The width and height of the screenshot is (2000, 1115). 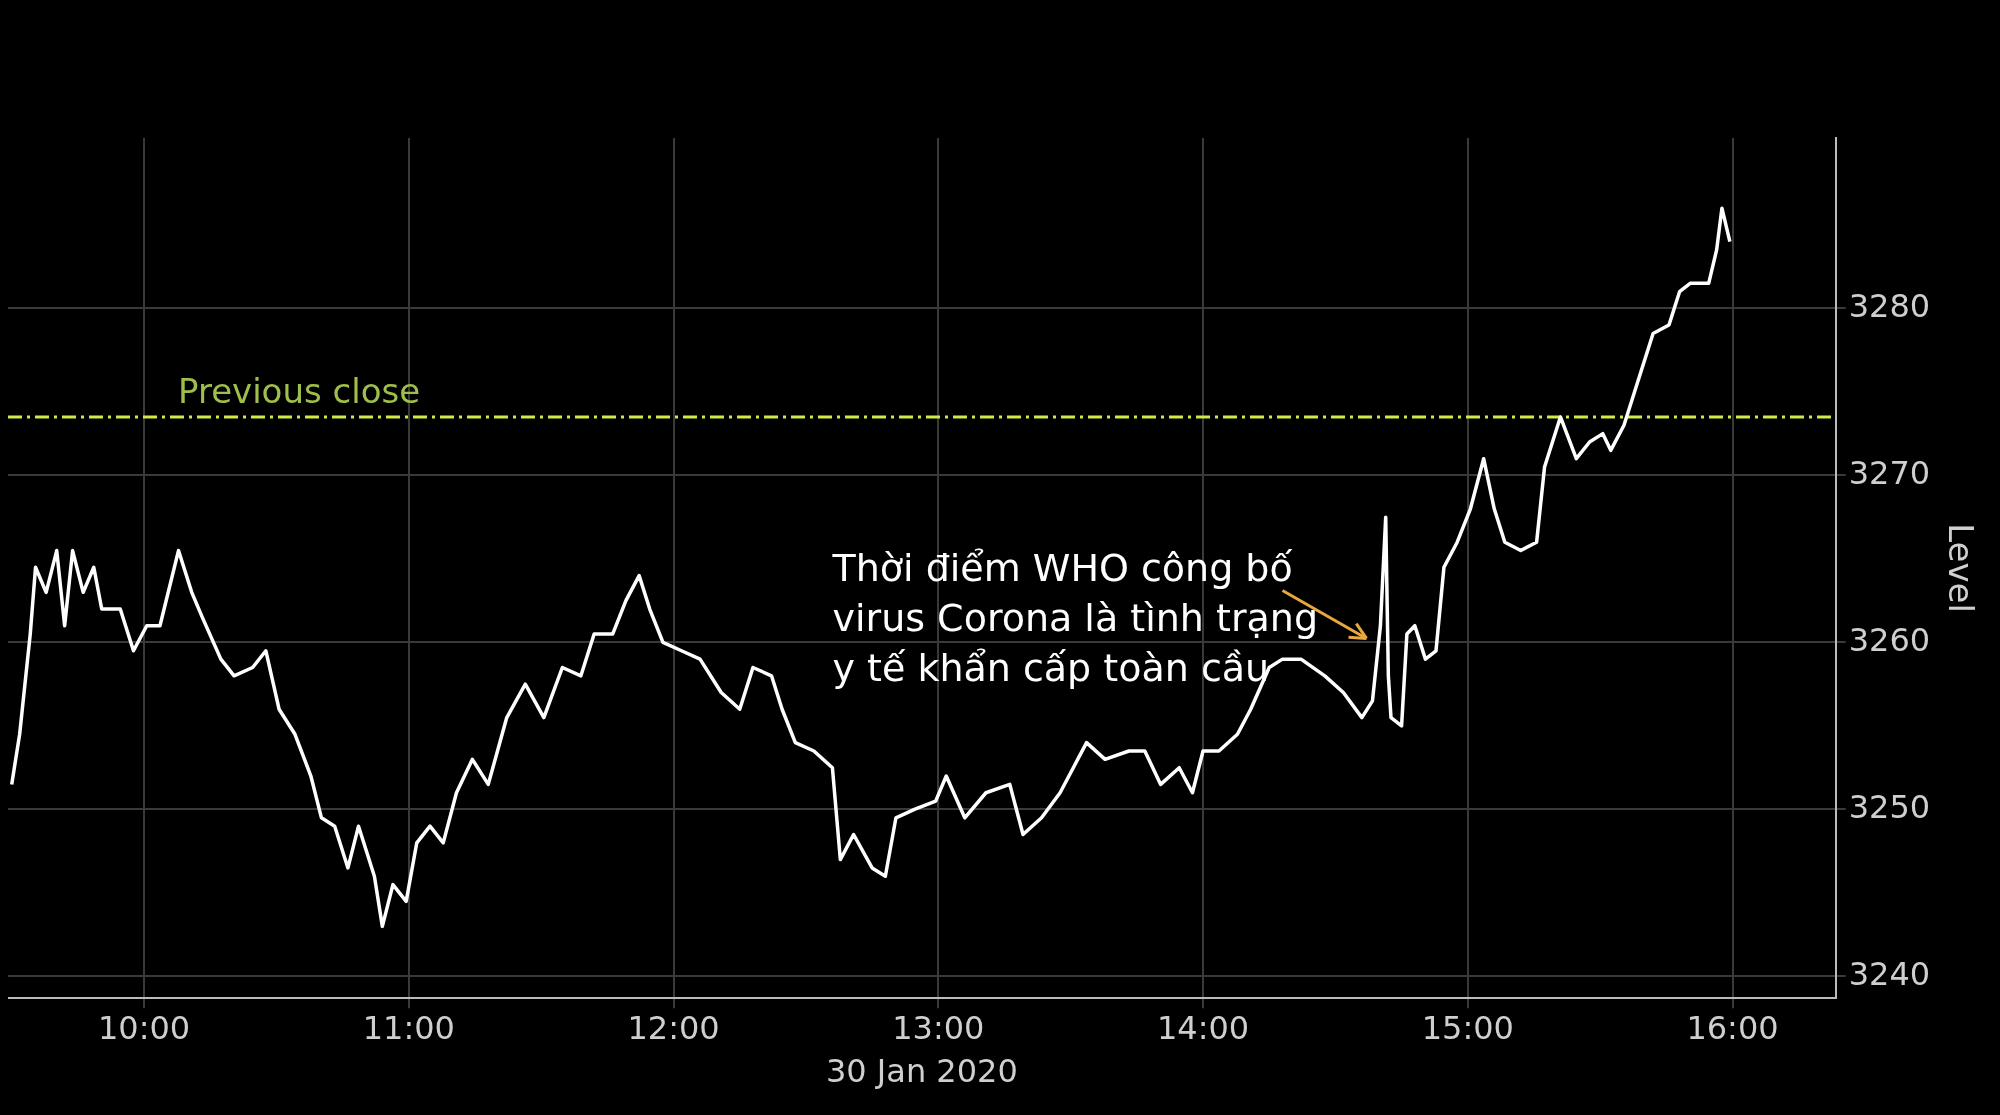 What do you see at coordinates (1889, 973) in the screenshot?
I see `y-tick-label: 3240` at bounding box center [1889, 973].